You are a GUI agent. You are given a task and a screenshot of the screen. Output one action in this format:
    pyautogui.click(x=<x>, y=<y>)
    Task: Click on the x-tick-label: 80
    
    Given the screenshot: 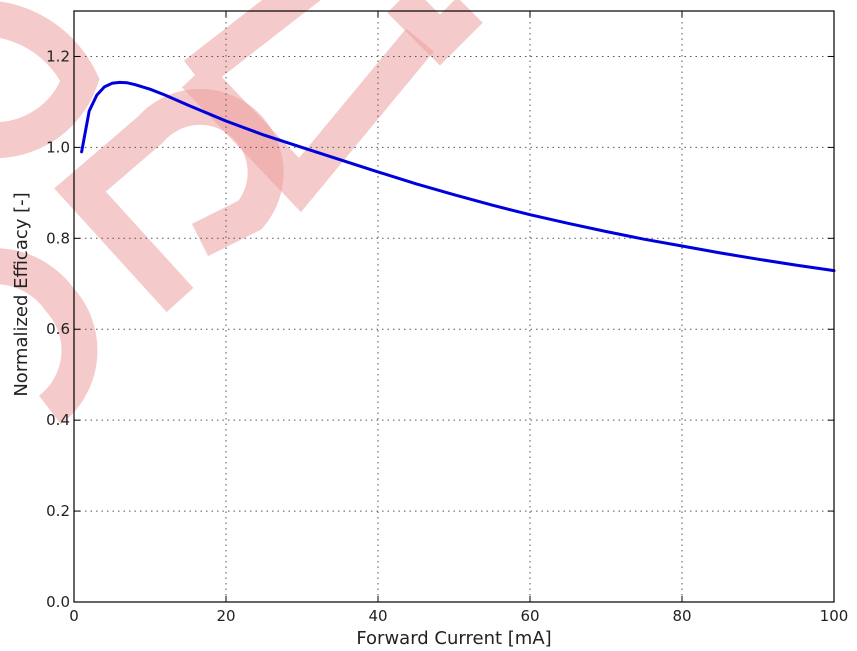 What is the action you would take?
    pyautogui.click(x=681, y=616)
    